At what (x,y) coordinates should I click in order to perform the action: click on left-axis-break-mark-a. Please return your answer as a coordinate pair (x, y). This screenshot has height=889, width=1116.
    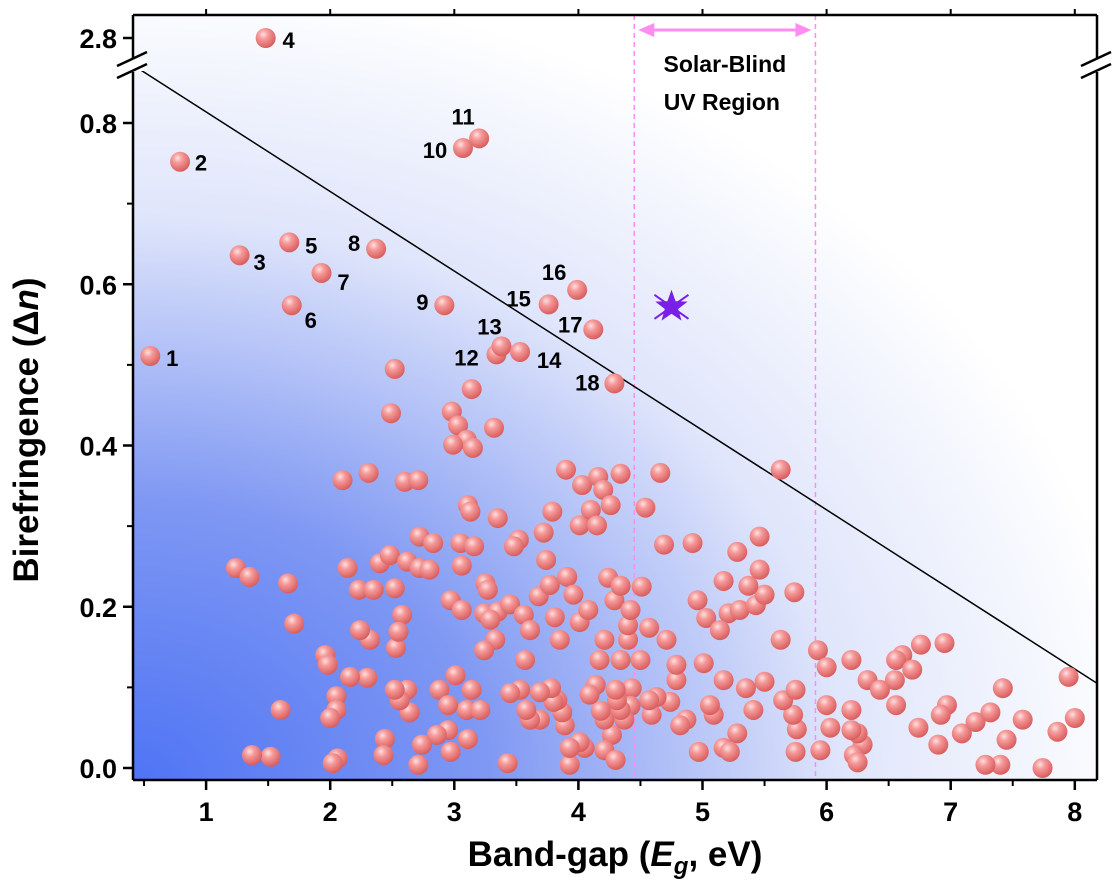
    Looking at the image, I should click on (132, 59).